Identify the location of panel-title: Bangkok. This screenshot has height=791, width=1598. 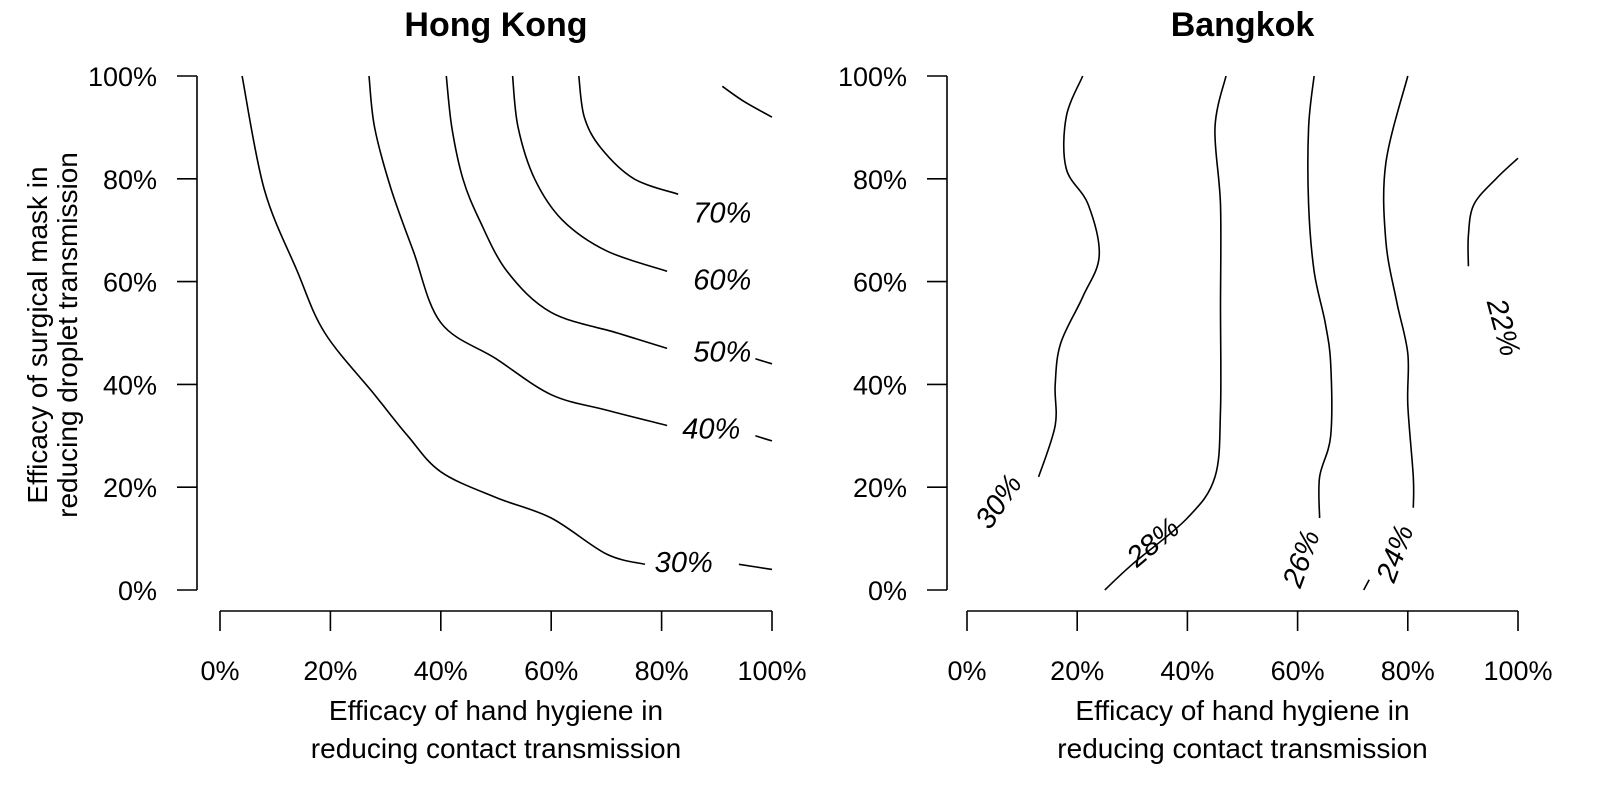
(1243, 25).